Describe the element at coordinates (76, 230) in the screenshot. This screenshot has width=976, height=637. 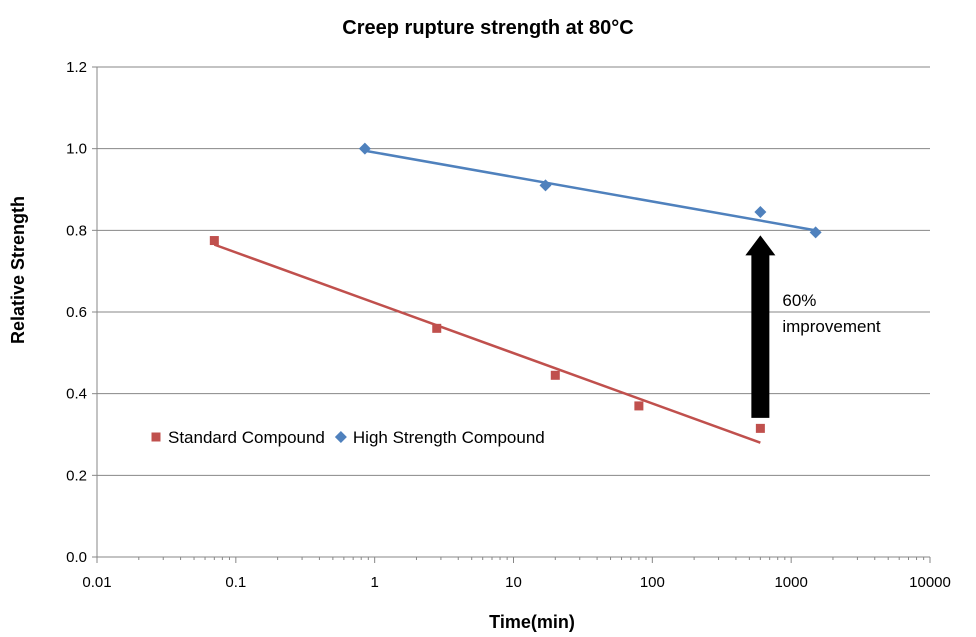
I see `y-tick-label: 0.8` at that location.